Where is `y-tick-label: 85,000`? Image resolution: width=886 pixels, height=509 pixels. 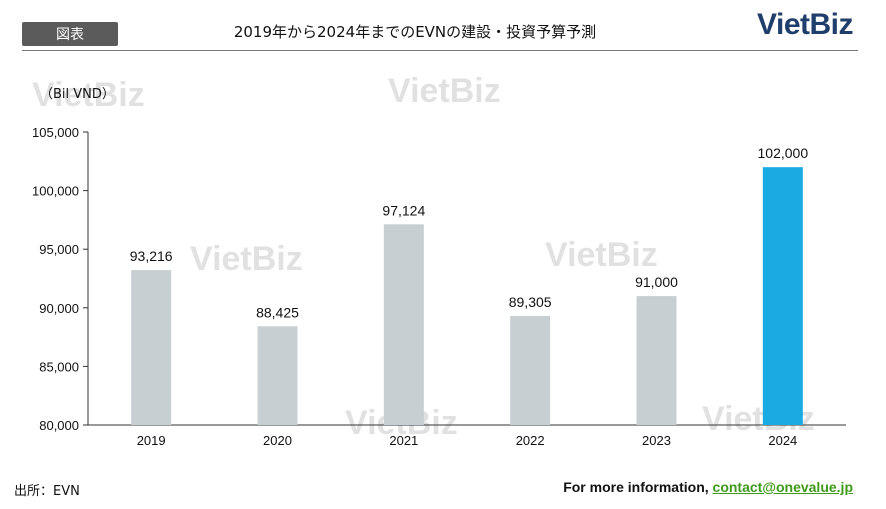
y-tick-label: 85,000 is located at coordinates (59, 366).